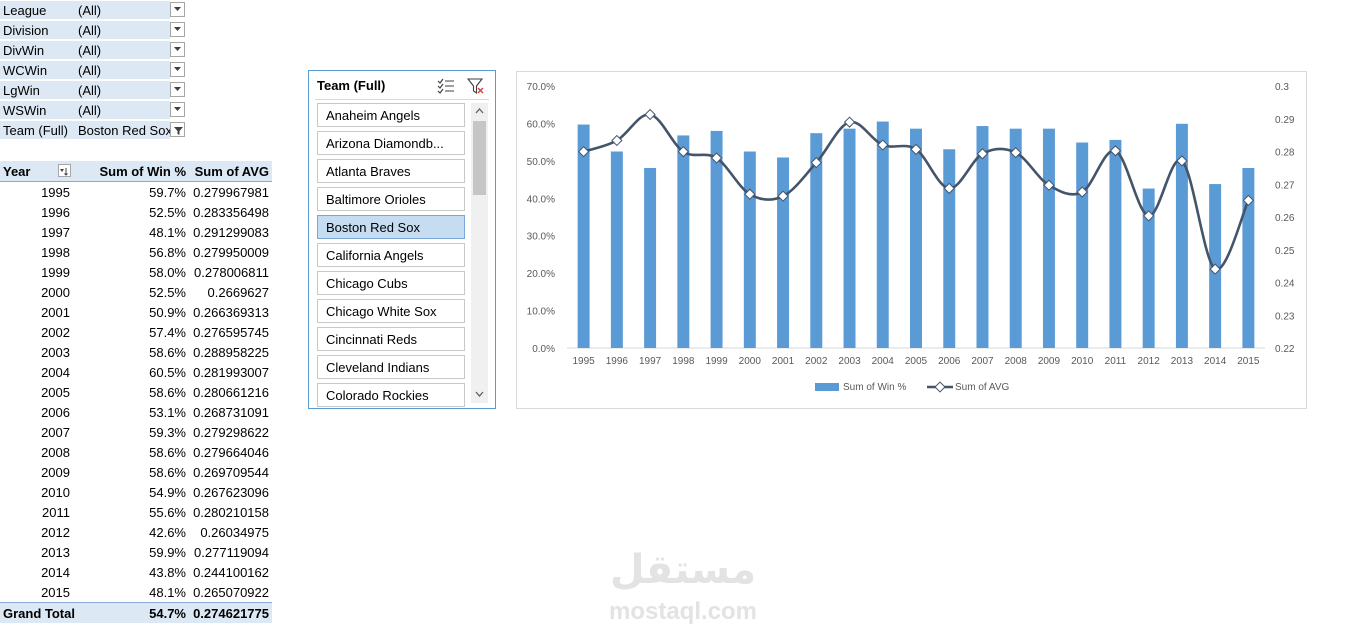 The width and height of the screenshot is (1364, 641). What do you see at coordinates (136, 592) in the screenshot?
I see `pivot-row: 2015 48.1% 0.265070922` at bounding box center [136, 592].